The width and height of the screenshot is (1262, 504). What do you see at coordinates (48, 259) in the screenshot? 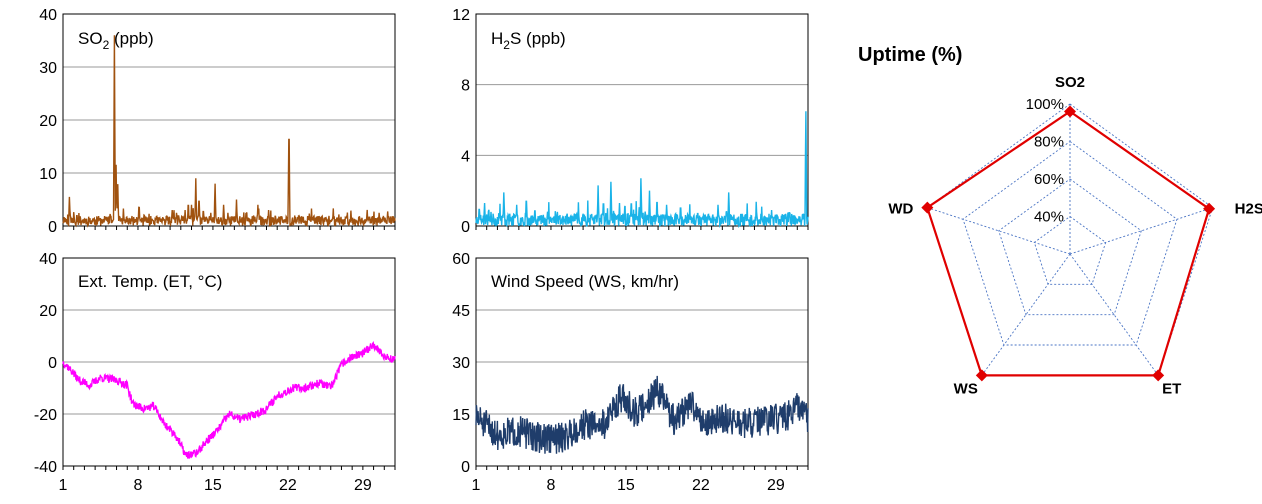
I see `et-y-tick-label: 40` at bounding box center [48, 259].